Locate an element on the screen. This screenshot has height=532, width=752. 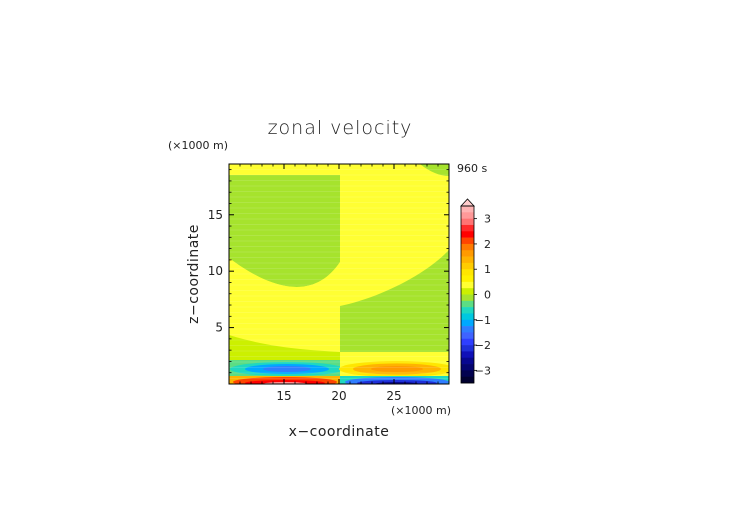
field-left-blue is located at coordinates (287, 369).